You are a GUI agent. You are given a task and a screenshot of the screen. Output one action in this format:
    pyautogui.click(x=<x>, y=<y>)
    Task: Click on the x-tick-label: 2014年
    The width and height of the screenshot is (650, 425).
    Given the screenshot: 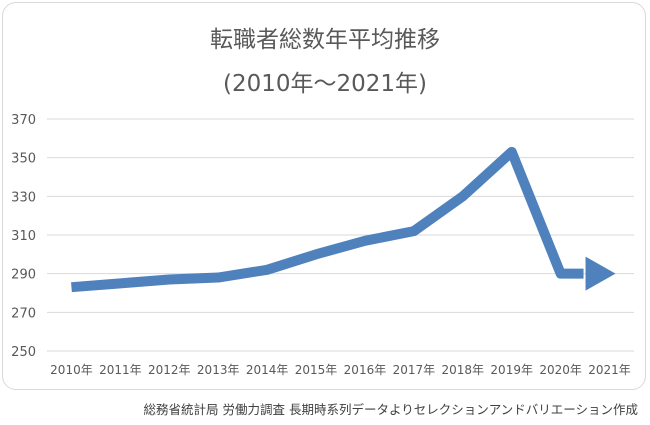 What is the action you would take?
    pyautogui.click(x=267, y=370)
    